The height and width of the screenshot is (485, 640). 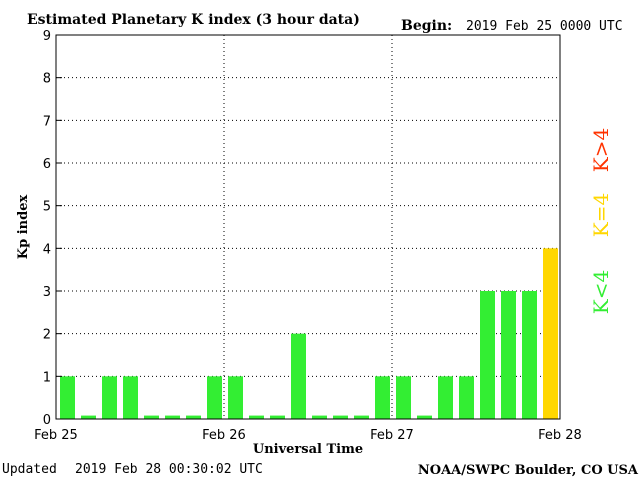 I want to click on y-tick-label: 2, so click(x=47, y=335).